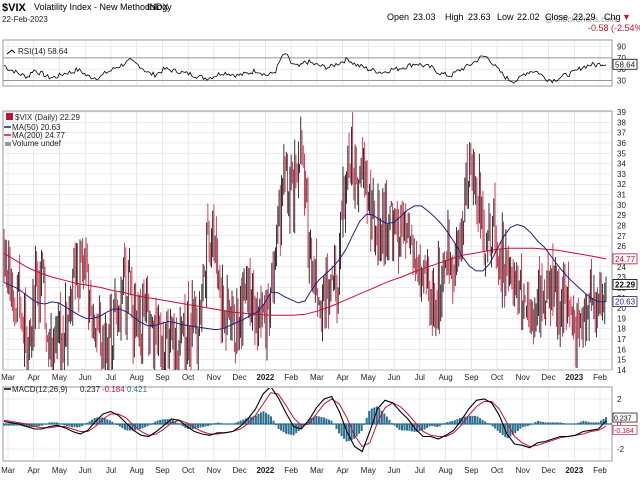 The width and height of the screenshot is (640, 490). What do you see at coordinates (621, 277) in the screenshot?
I see `price-y-tick-label: 23` at bounding box center [621, 277].